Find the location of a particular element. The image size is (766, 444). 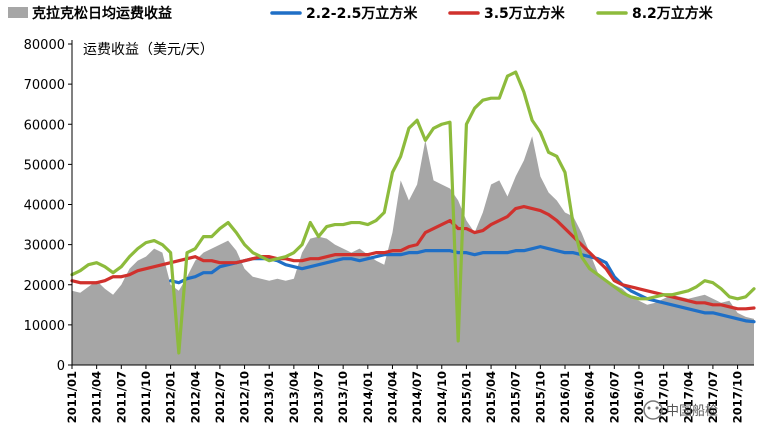

legend-swatch is located at coordinates (18, 12).